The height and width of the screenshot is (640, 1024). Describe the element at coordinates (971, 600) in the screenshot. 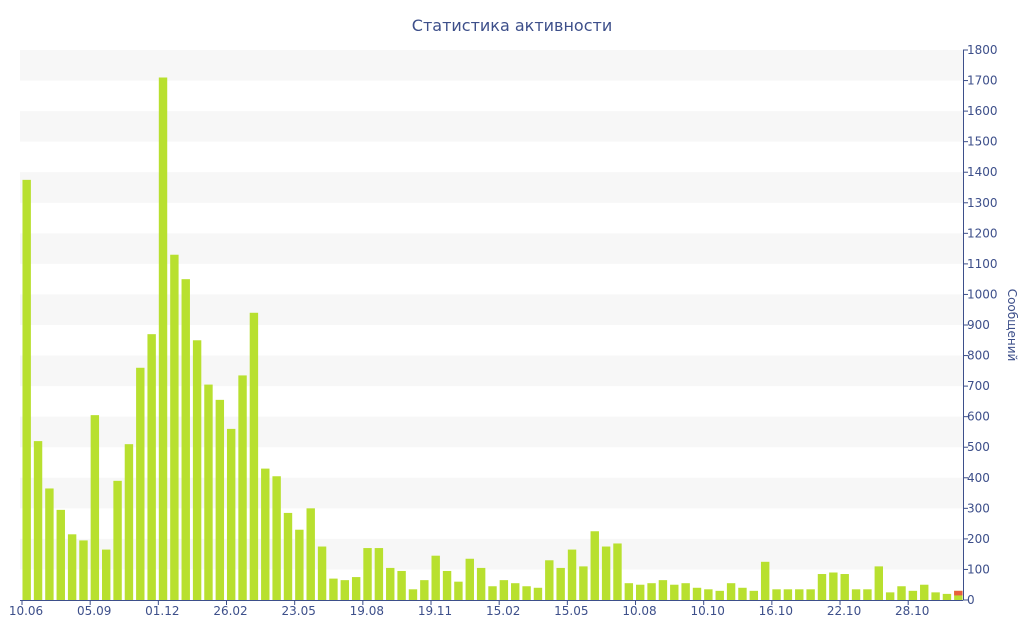

I see `y-tick-label: 0` at that location.